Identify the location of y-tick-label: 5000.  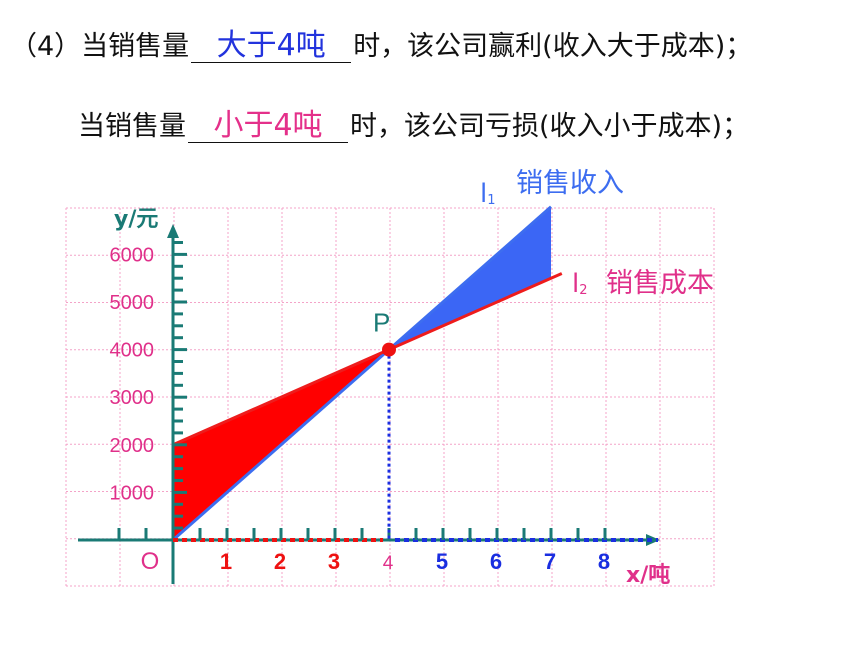
(132, 303).